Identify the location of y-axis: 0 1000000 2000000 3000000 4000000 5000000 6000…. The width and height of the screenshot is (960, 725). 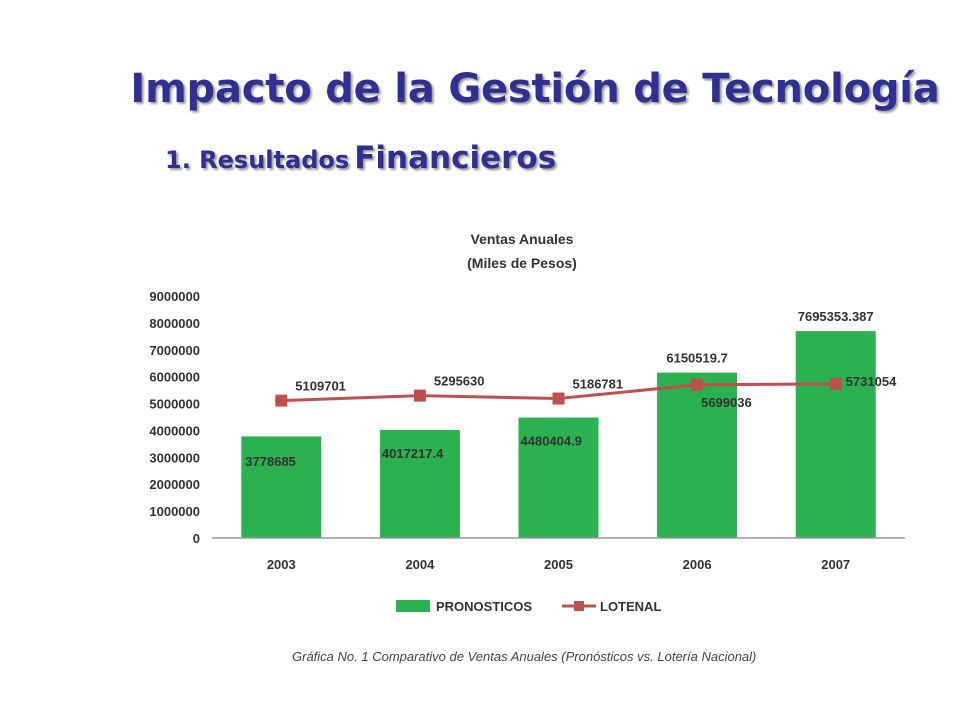
(174, 417).